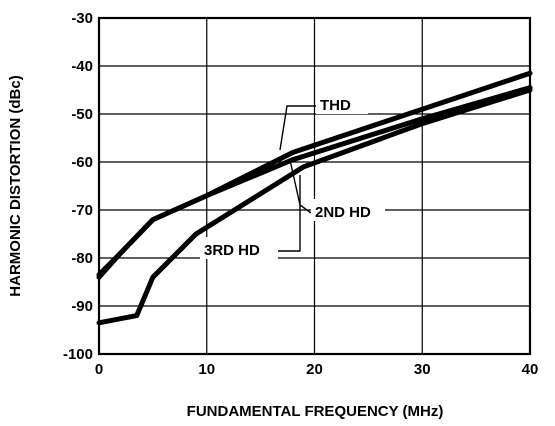  I want to click on x-tick-label: 0, so click(99, 369).